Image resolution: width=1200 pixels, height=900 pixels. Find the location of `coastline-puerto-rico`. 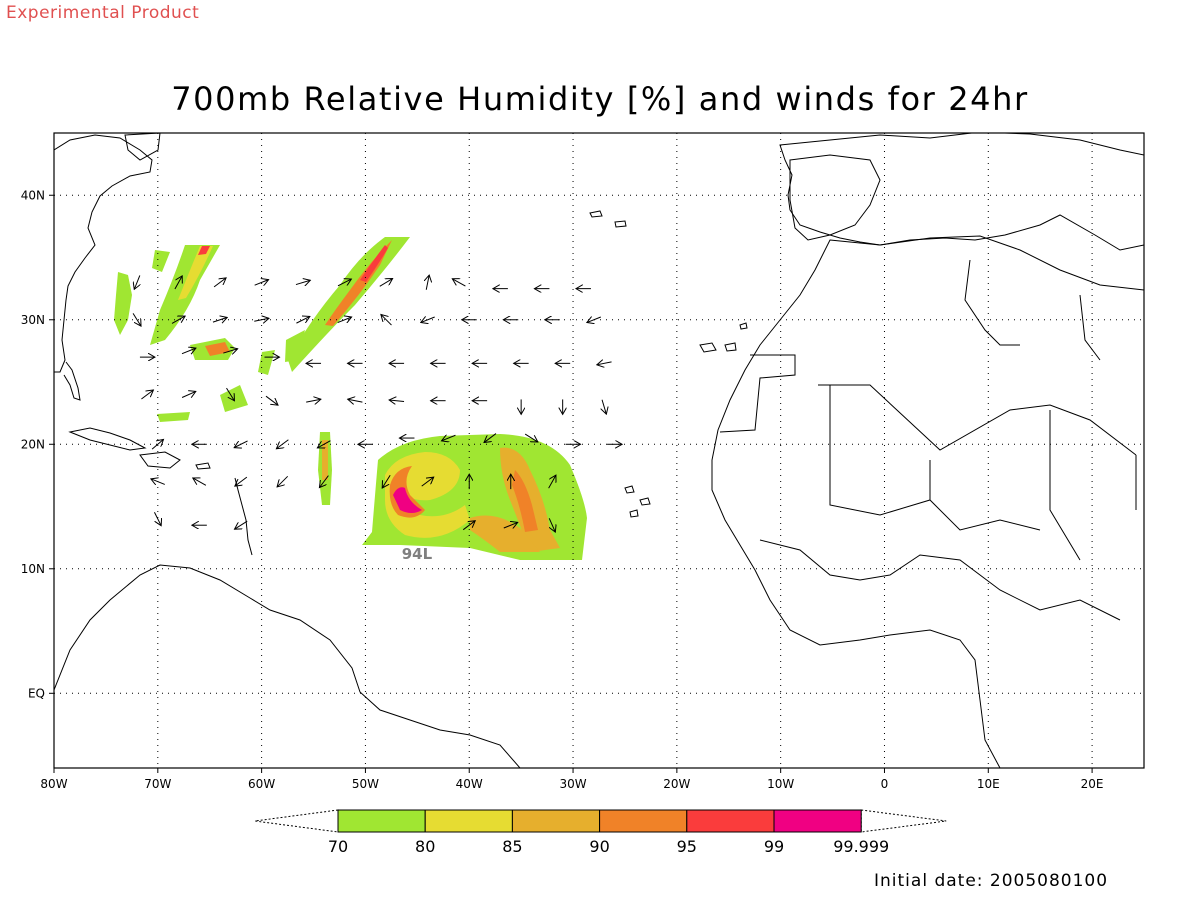

coastline-puerto-rico is located at coordinates (203, 466).